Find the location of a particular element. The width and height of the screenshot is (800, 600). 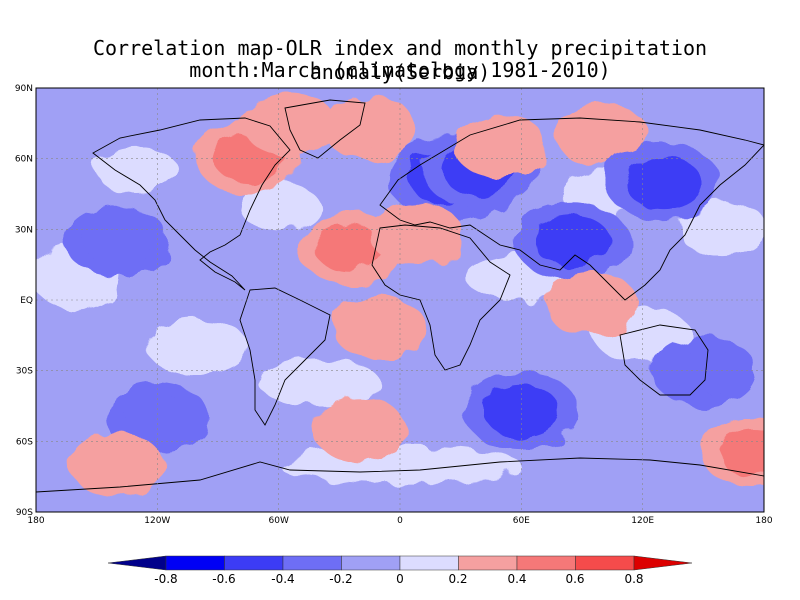

colorbar-label: -0.2 is located at coordinates (340, 579).